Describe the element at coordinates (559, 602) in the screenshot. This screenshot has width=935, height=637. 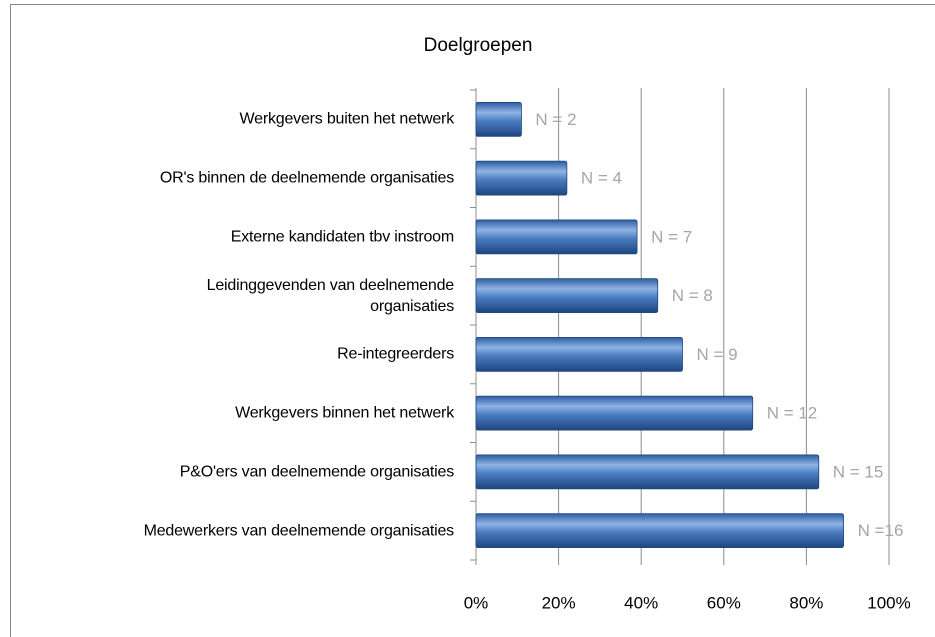
I see `x-tick-label: 20%` at that location.